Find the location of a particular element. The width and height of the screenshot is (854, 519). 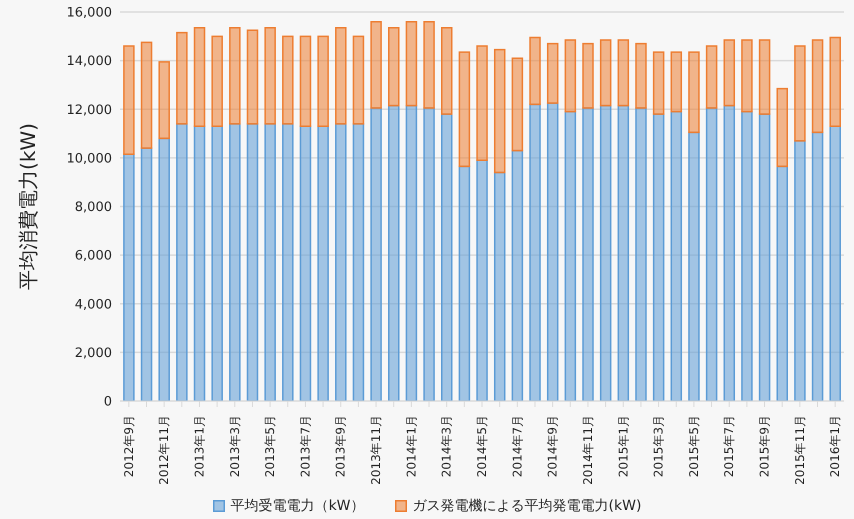

y-tick-label: 0 is located at coordinates (108, 402).